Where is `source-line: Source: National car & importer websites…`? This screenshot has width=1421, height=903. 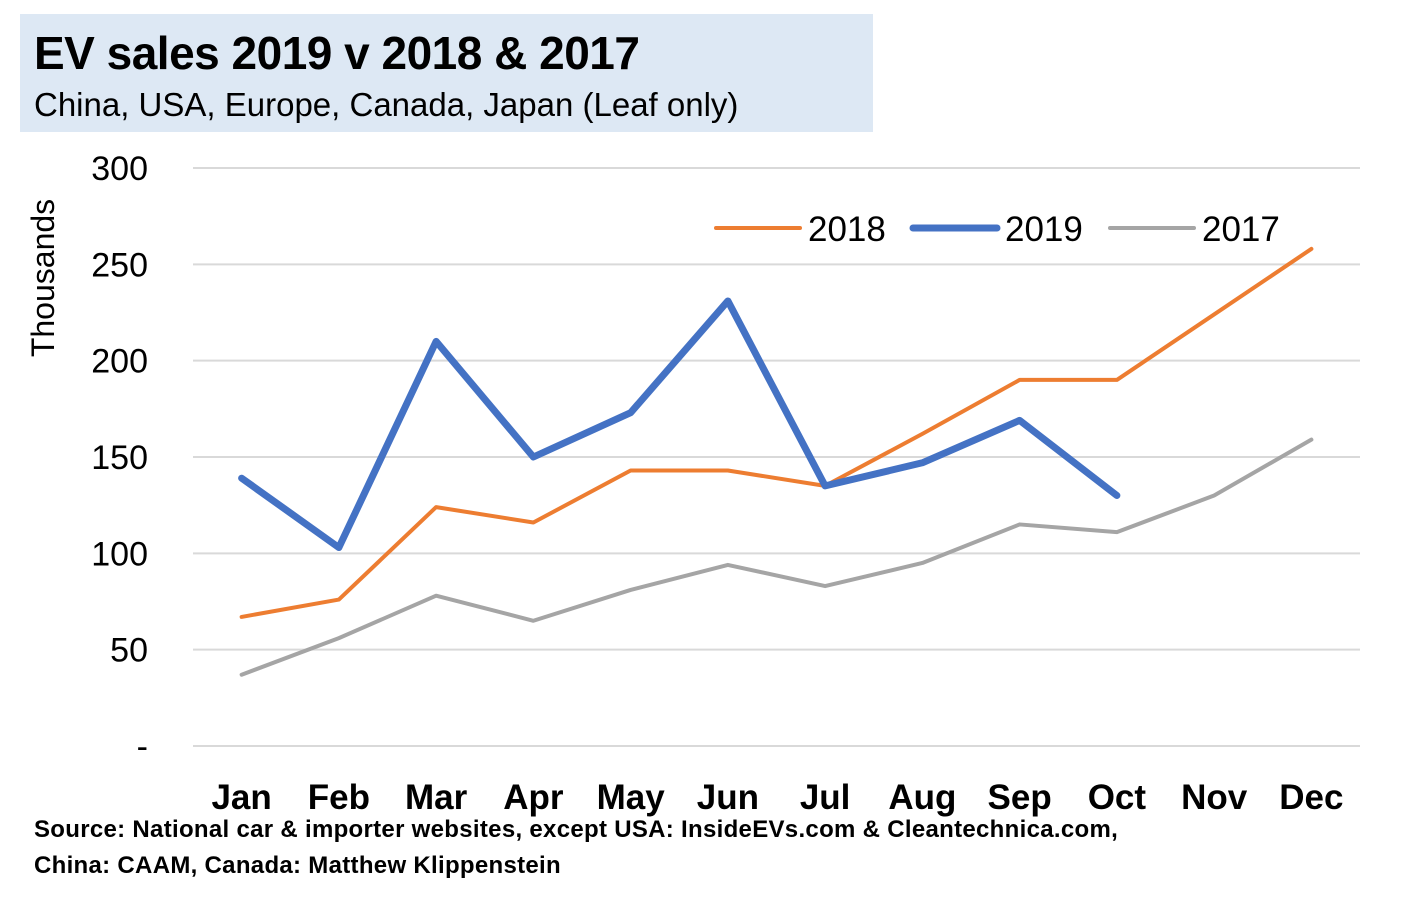 source-line: Source: National car & importer websites… is located at coordinates (576, 829).